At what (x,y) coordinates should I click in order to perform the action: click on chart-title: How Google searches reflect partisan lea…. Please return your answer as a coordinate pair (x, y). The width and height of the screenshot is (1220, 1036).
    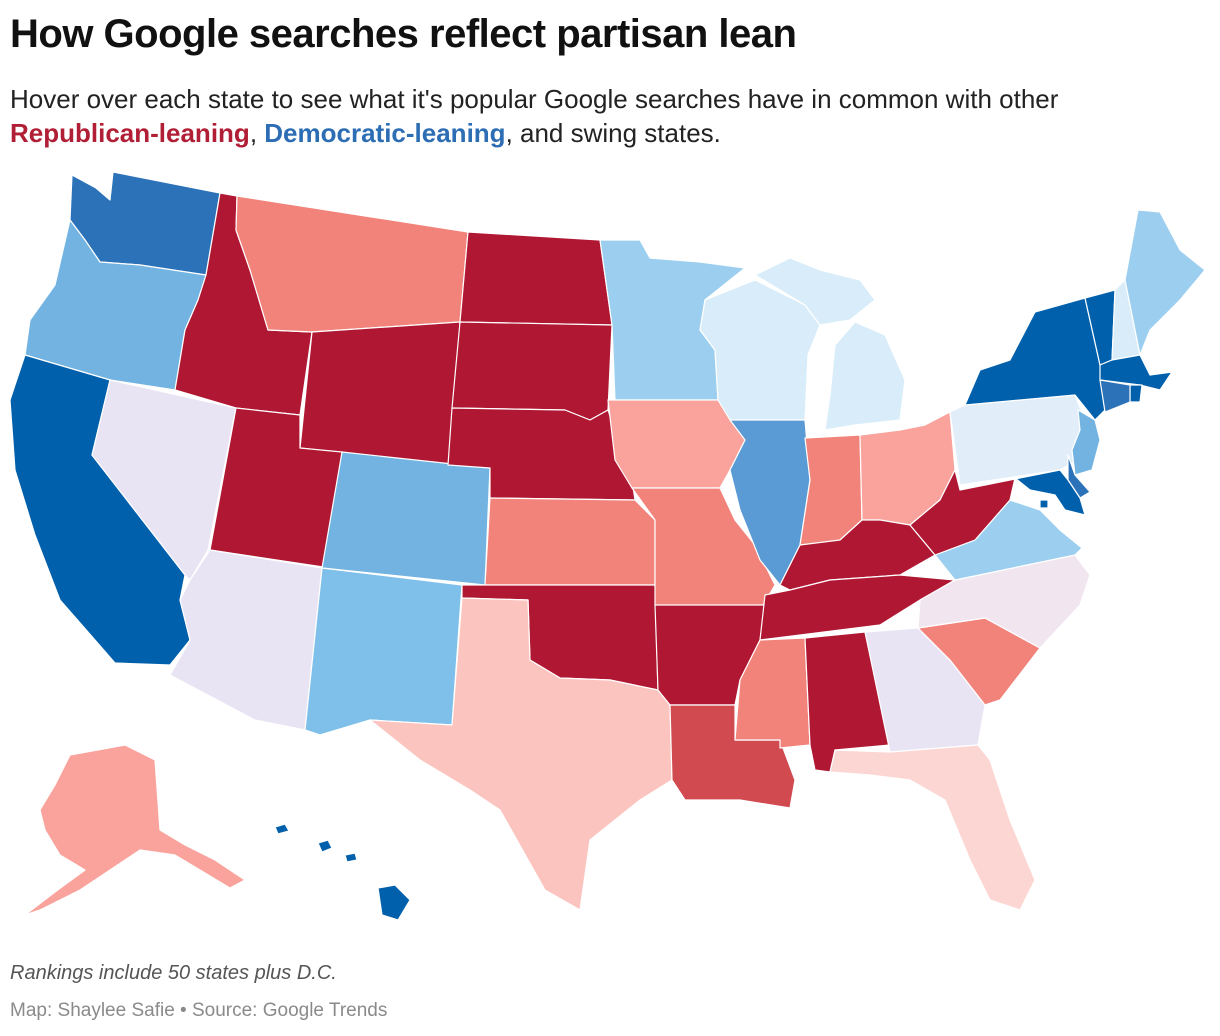
    Looking at the image, I should click on (403, 34).